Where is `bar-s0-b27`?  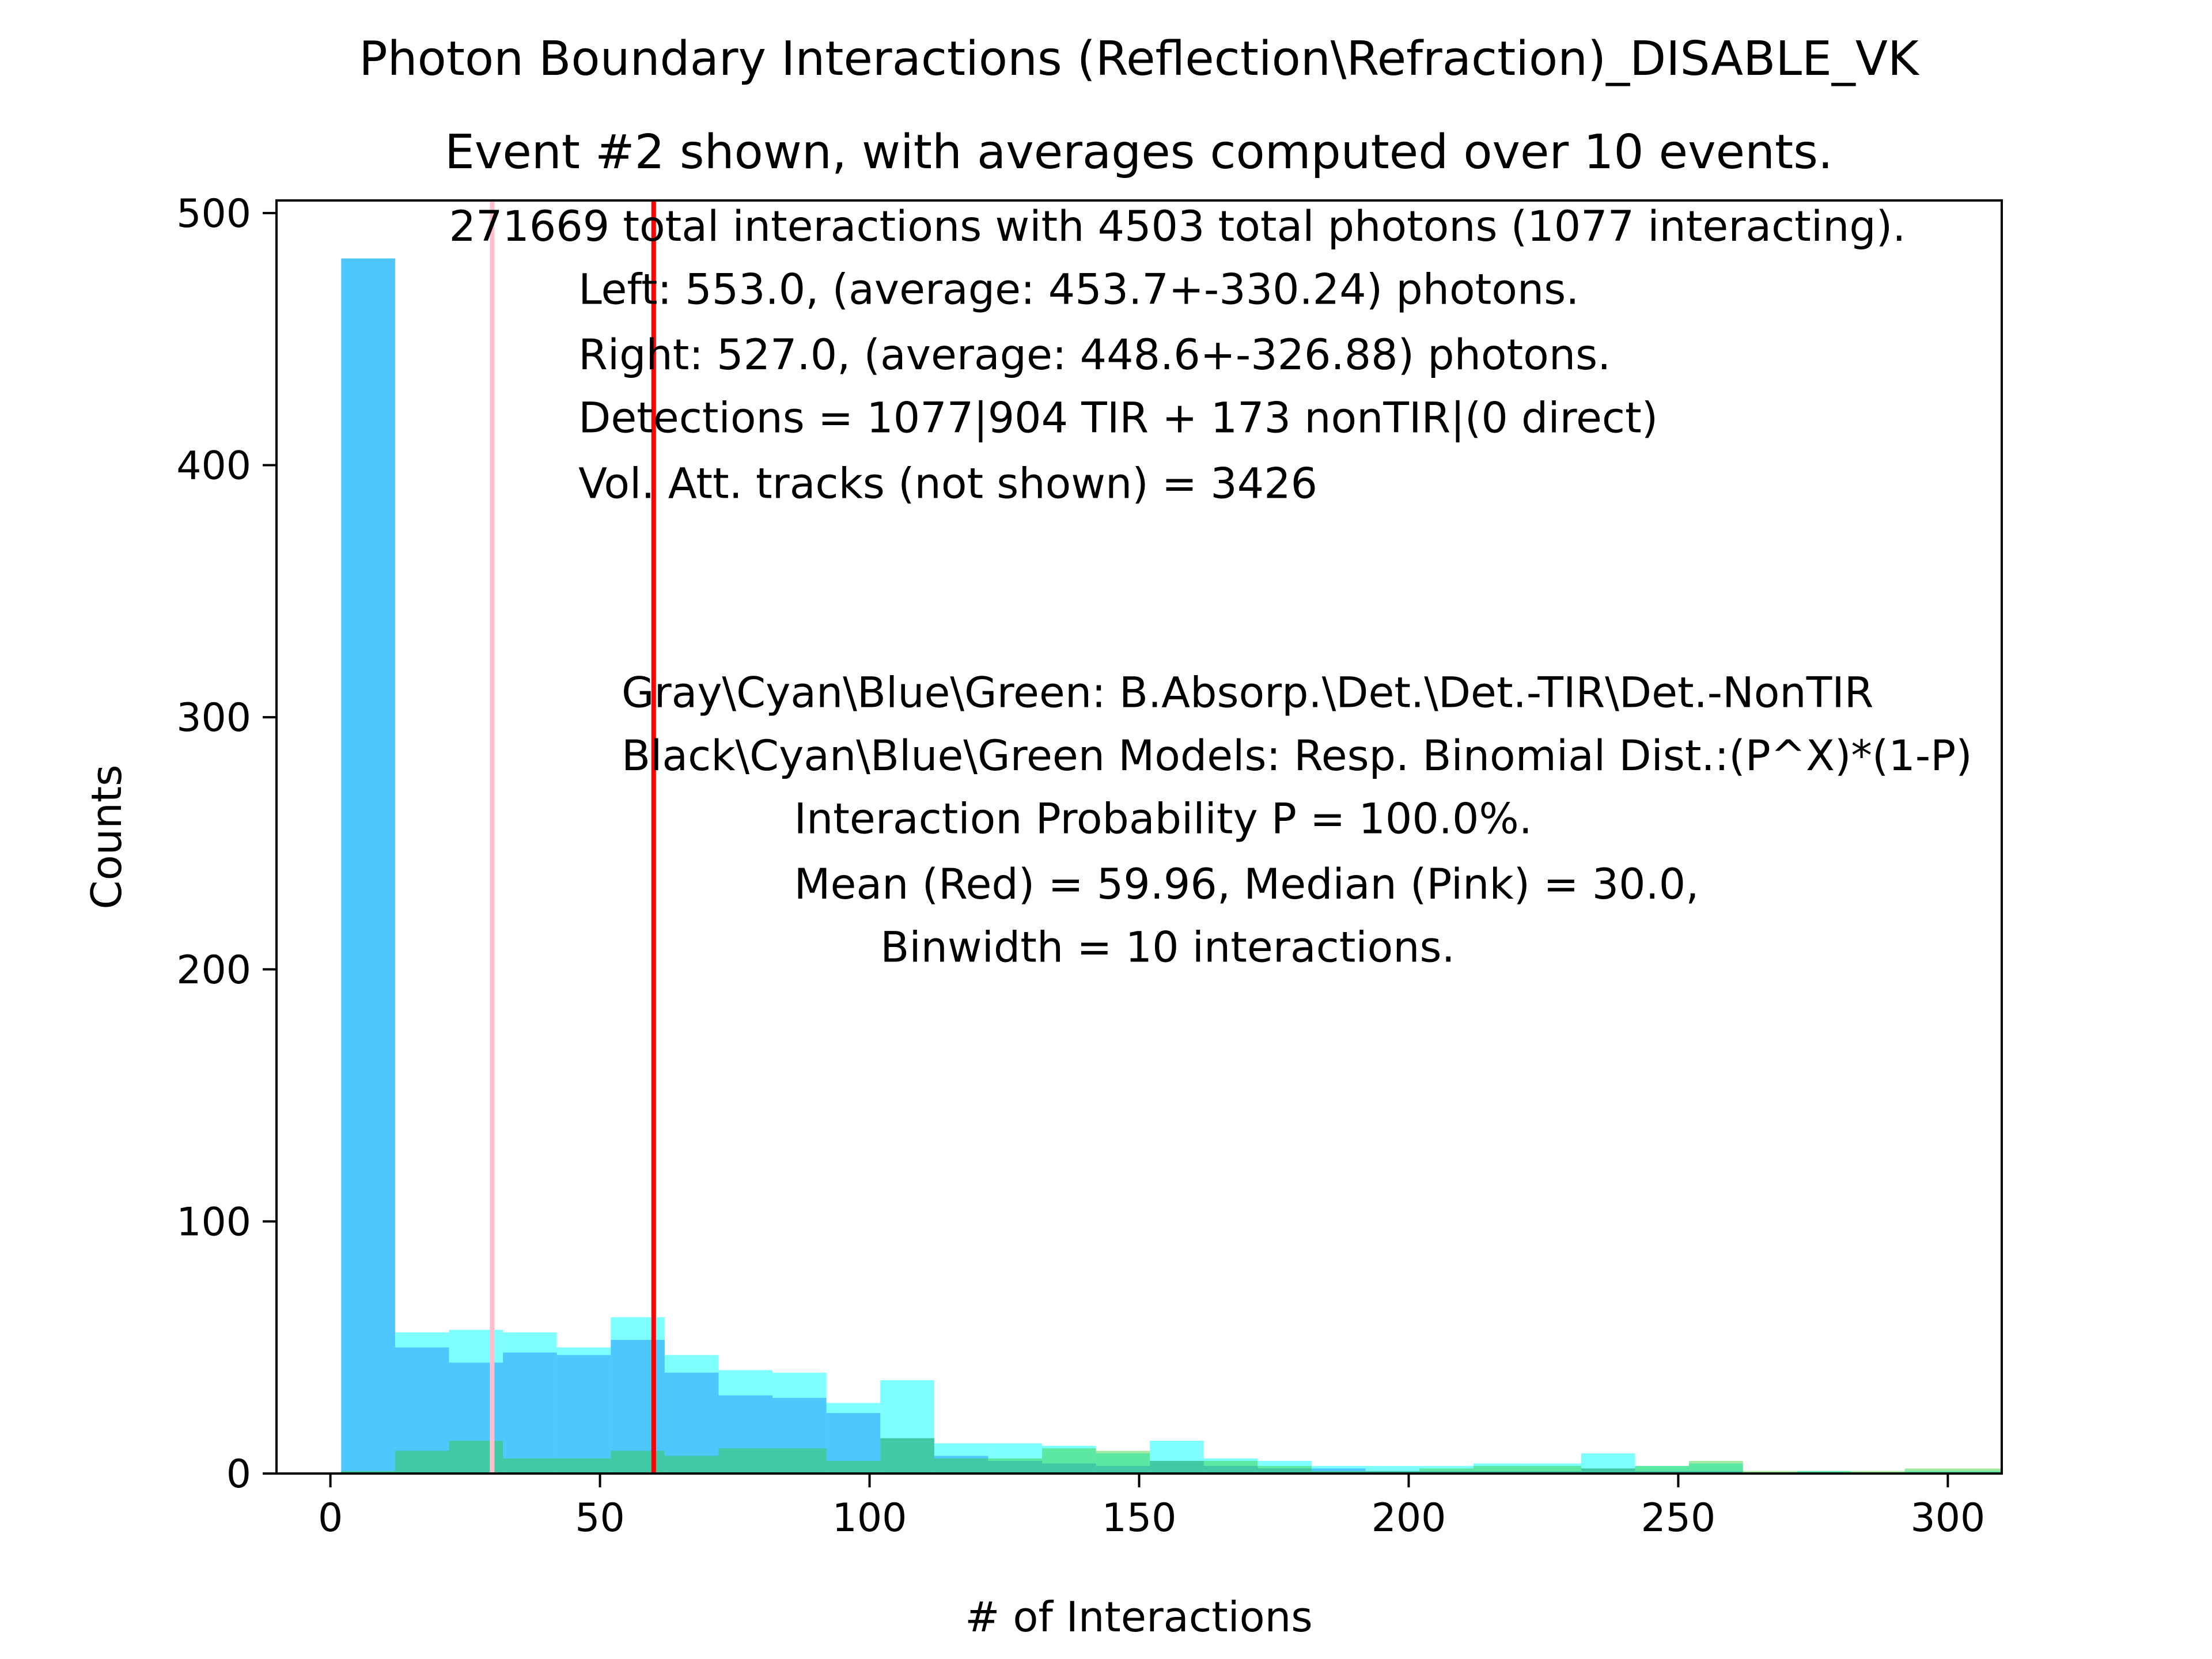
bar-s0-b27 is located at coordinates (1824, 1472).